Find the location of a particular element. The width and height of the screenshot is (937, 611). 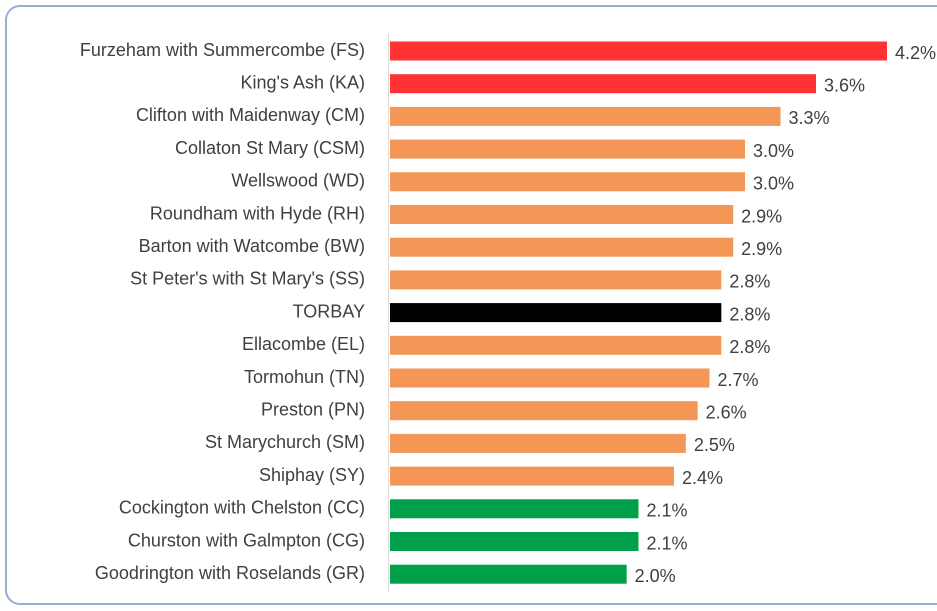

category-label: Tormohun (TN) is located at coordinates (304, 377).